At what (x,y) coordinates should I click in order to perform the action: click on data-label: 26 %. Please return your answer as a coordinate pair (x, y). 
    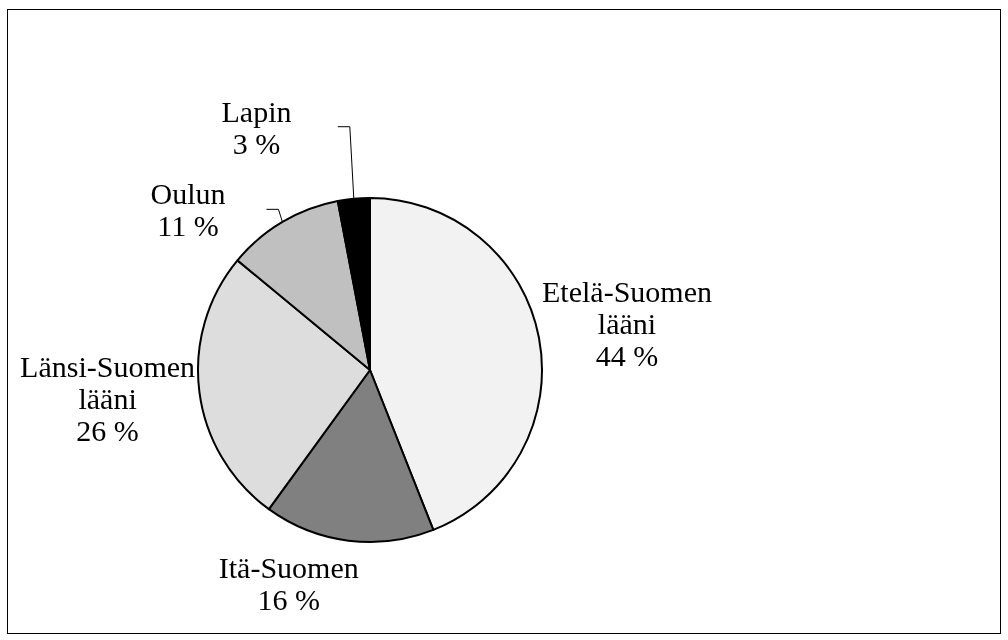
    Looking at the image, I should click on (107, 431).